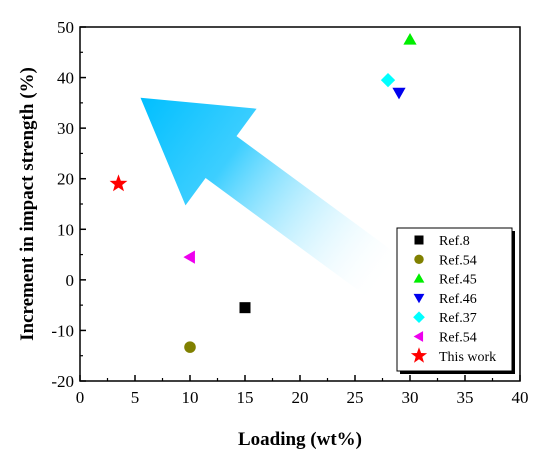 The width and height of the screenshot is (550, 460). I want to click on y-tick-label: -20, so click(62, 381).